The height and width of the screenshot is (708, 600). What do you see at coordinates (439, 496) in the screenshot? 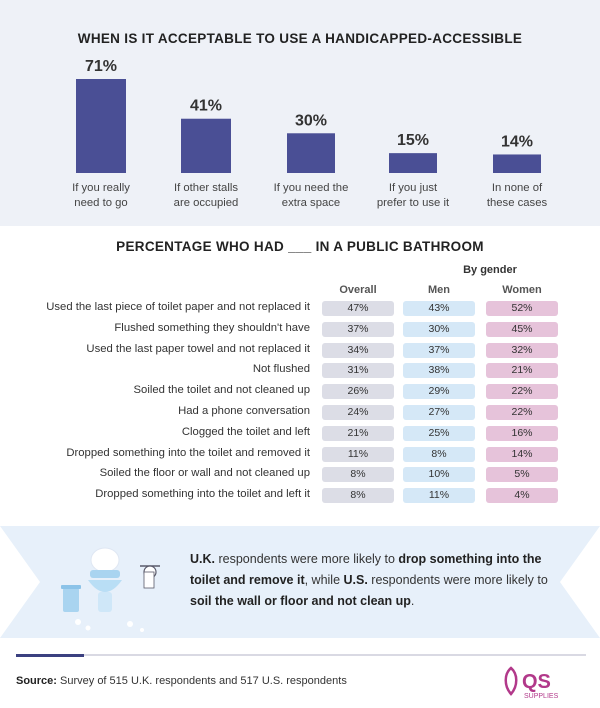
I see `cell-men: 11%` at bounding box center [439, 496].